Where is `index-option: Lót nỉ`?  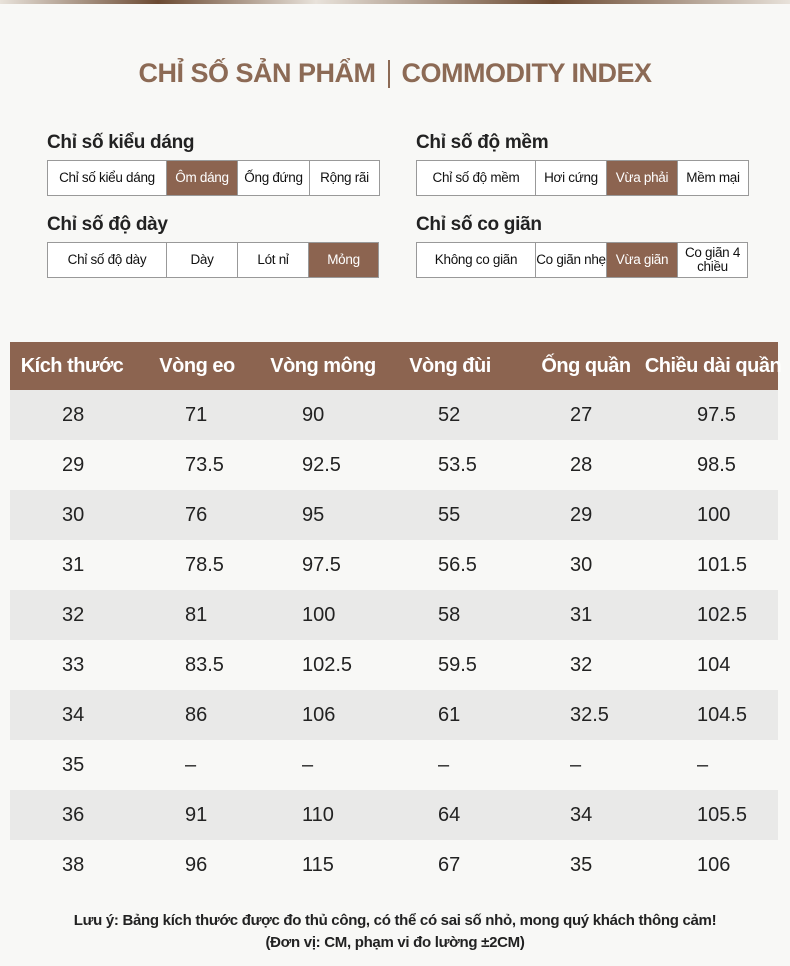
index-option: Lót nỉ is located at coordinates (272, 260).